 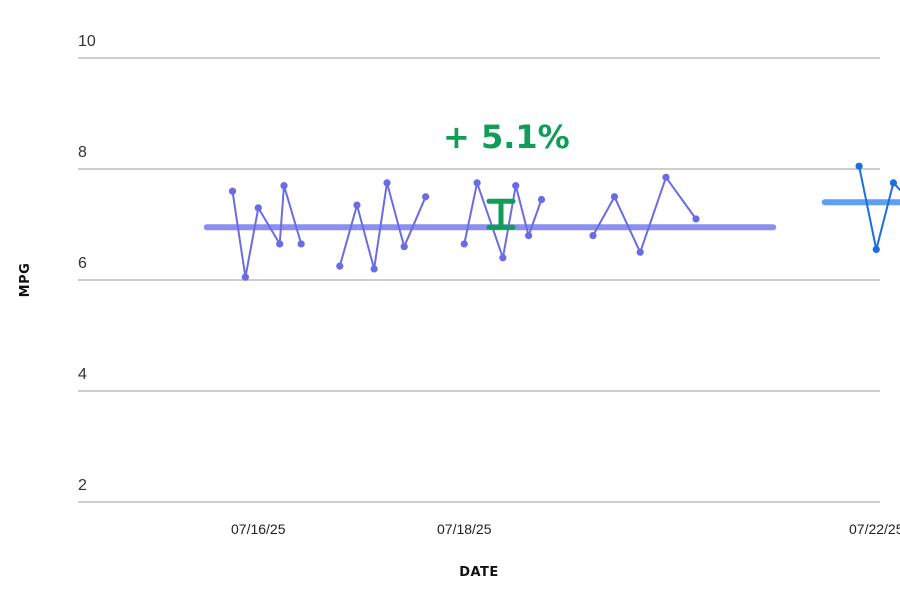 I want to click on series-2-line-segment, so click(x=879, y=208).